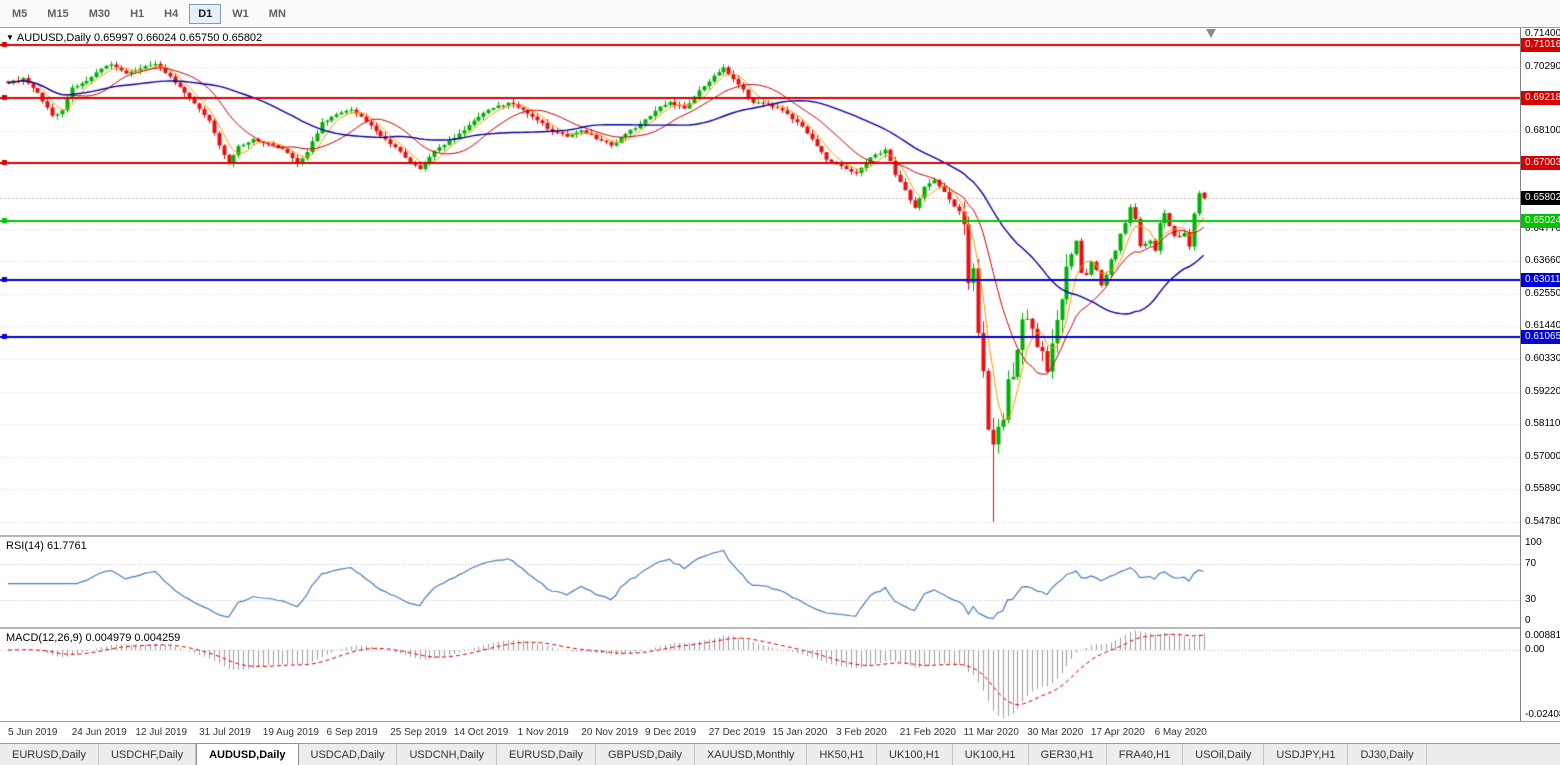  Describe the element at coordinates (927, 732) in the screenshot. I see `date-axis-label: 21 Feb 2020` at that location.